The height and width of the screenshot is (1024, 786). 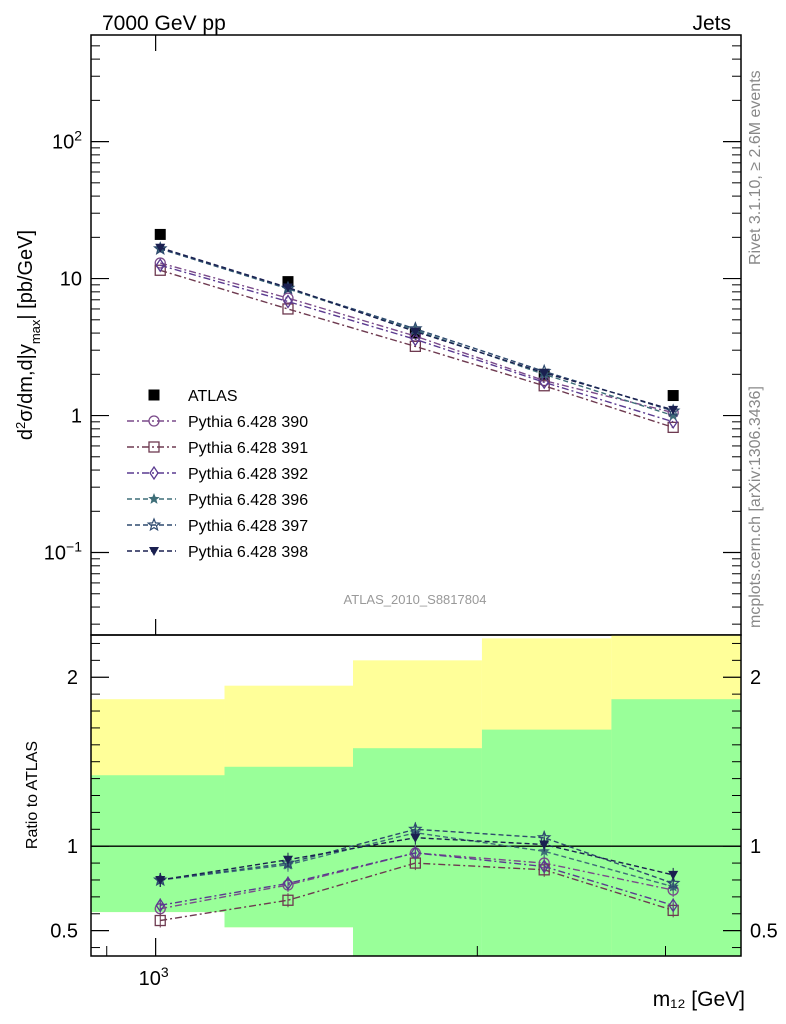 What do you see at coordinates (415, 599) in the screenshot?
I see `analysis-label: ATLAS_2010_S8817804` at bounding box center [415, 599].